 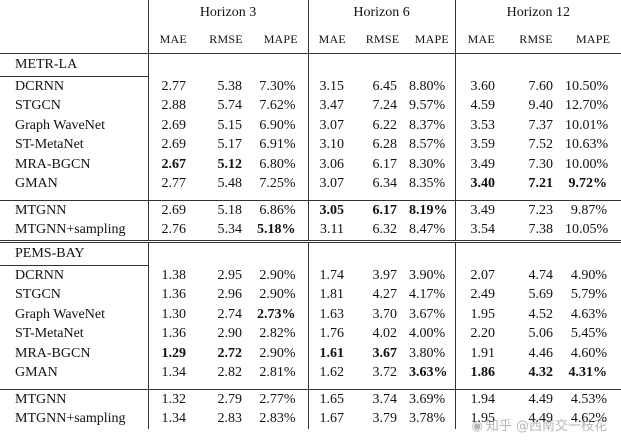 I want to click on metric-value: 1.30, so click(x=174, y=314).